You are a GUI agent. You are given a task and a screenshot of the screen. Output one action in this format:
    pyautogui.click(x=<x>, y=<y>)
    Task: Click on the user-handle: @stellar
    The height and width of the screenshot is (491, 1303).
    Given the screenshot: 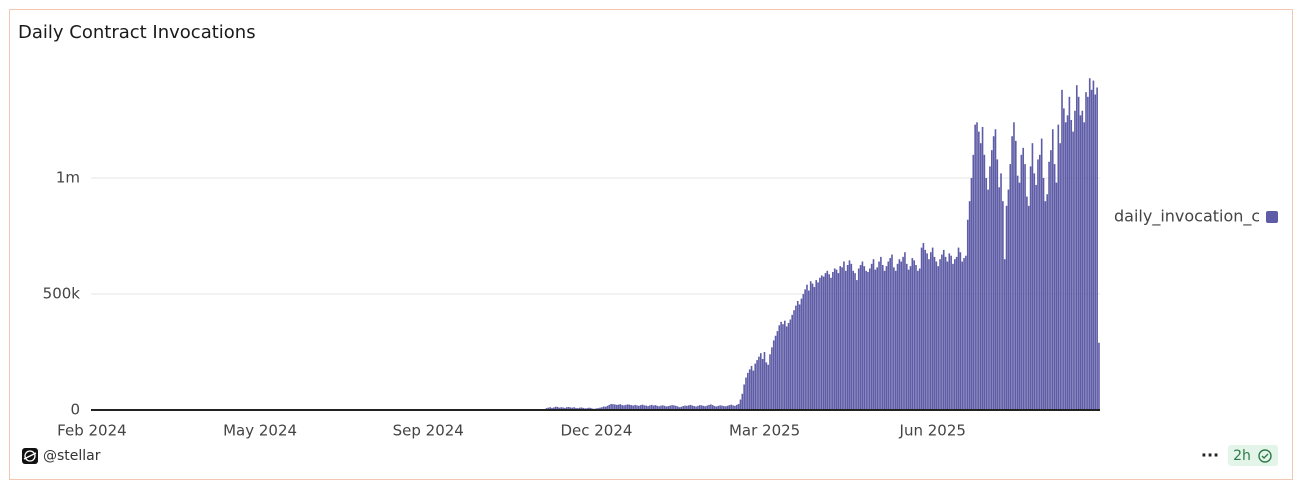 What is the action you would take?
    pyautogui.click(x=72, y=456)
    